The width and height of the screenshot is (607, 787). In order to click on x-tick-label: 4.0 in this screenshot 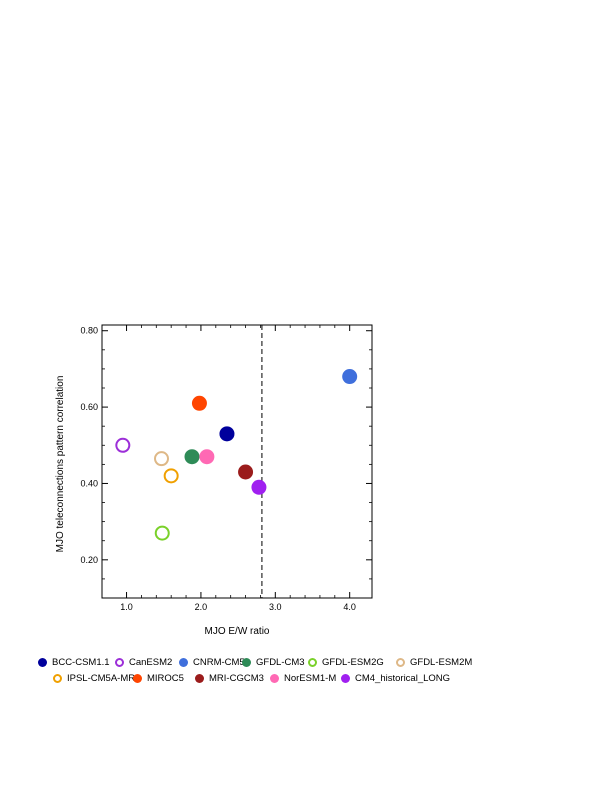, I will do `click(349, 607)`.